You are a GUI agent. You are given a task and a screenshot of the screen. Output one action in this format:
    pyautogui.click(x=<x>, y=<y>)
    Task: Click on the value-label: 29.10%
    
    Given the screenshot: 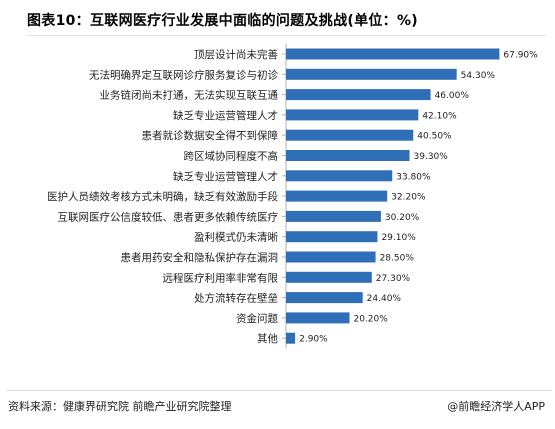 What is the action you would take?
    pyautogui.click(x=398, y=238)
    